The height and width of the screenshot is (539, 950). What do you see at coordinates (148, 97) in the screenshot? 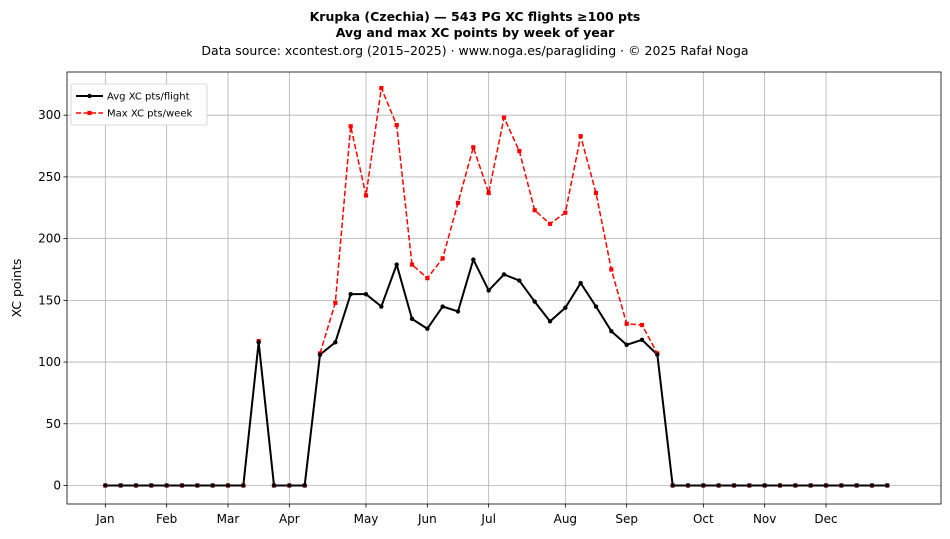
I see `legend-label-avg: Avg XC pts/flight` at bounding box center [148, 97].